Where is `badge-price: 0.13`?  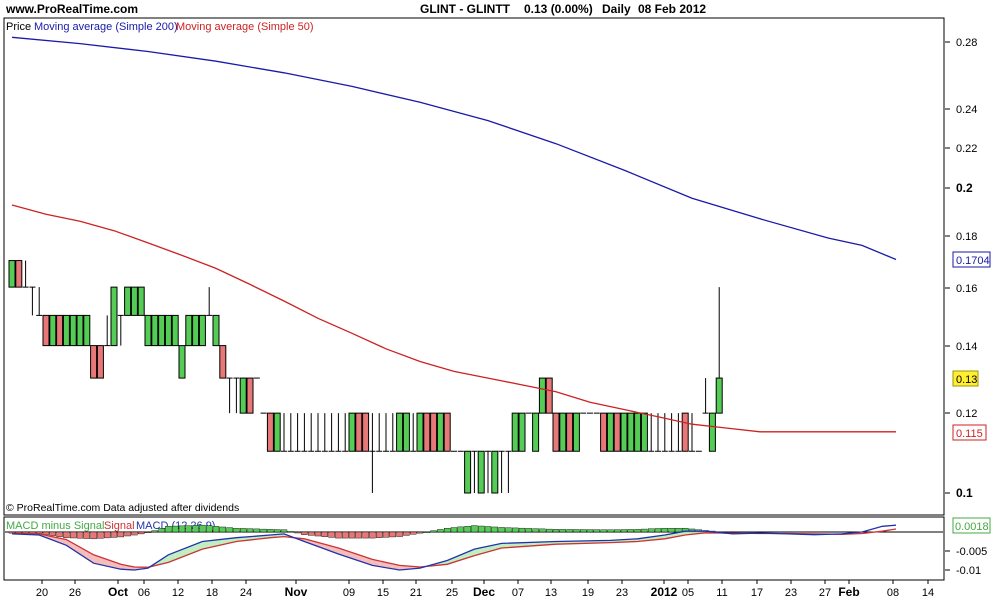
badge-price: 0.13 is located at coordinates (965, 378).